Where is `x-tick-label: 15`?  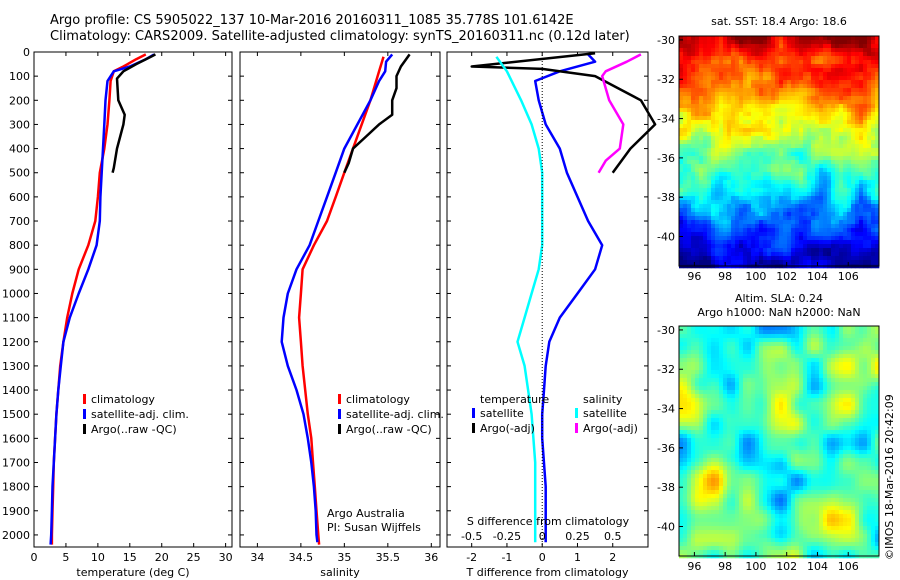 x-tick-label: 15 is located at coordinates (130, 557).